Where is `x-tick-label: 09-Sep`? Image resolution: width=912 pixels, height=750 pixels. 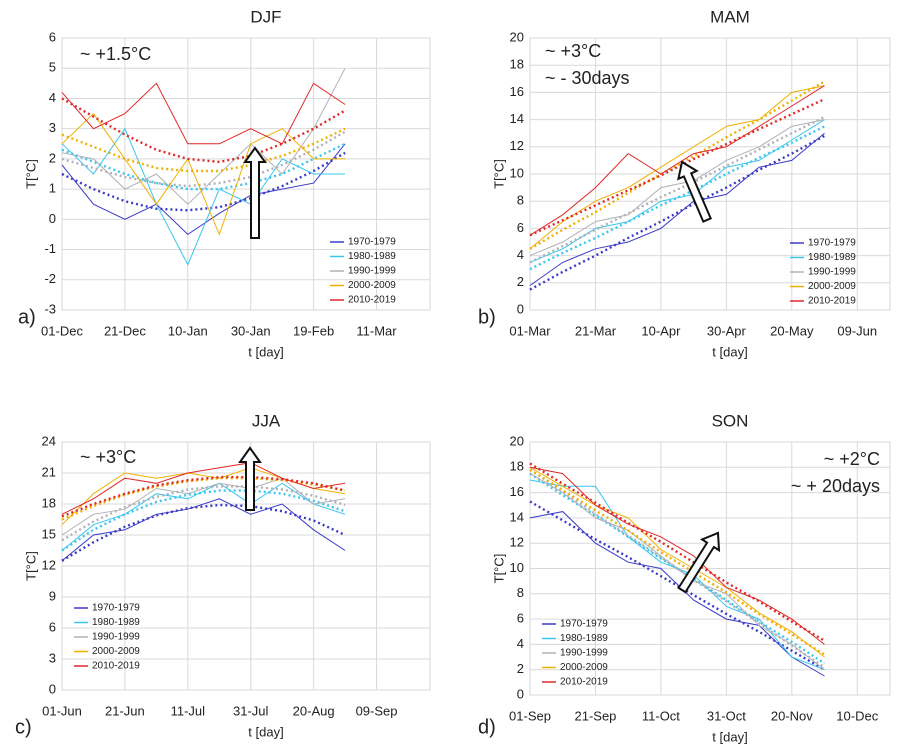
x-tick-label: 09-Sep is located at coordinates (377, 710).